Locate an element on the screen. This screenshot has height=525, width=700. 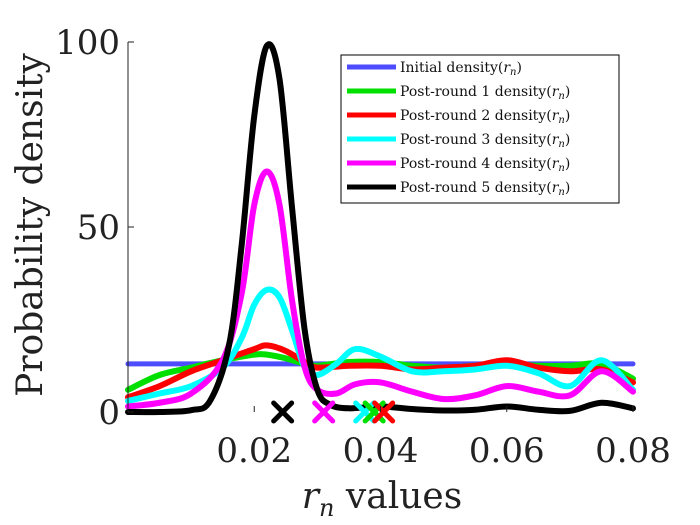
y-axis-label: Probability density is located at coordinates (30, 224).